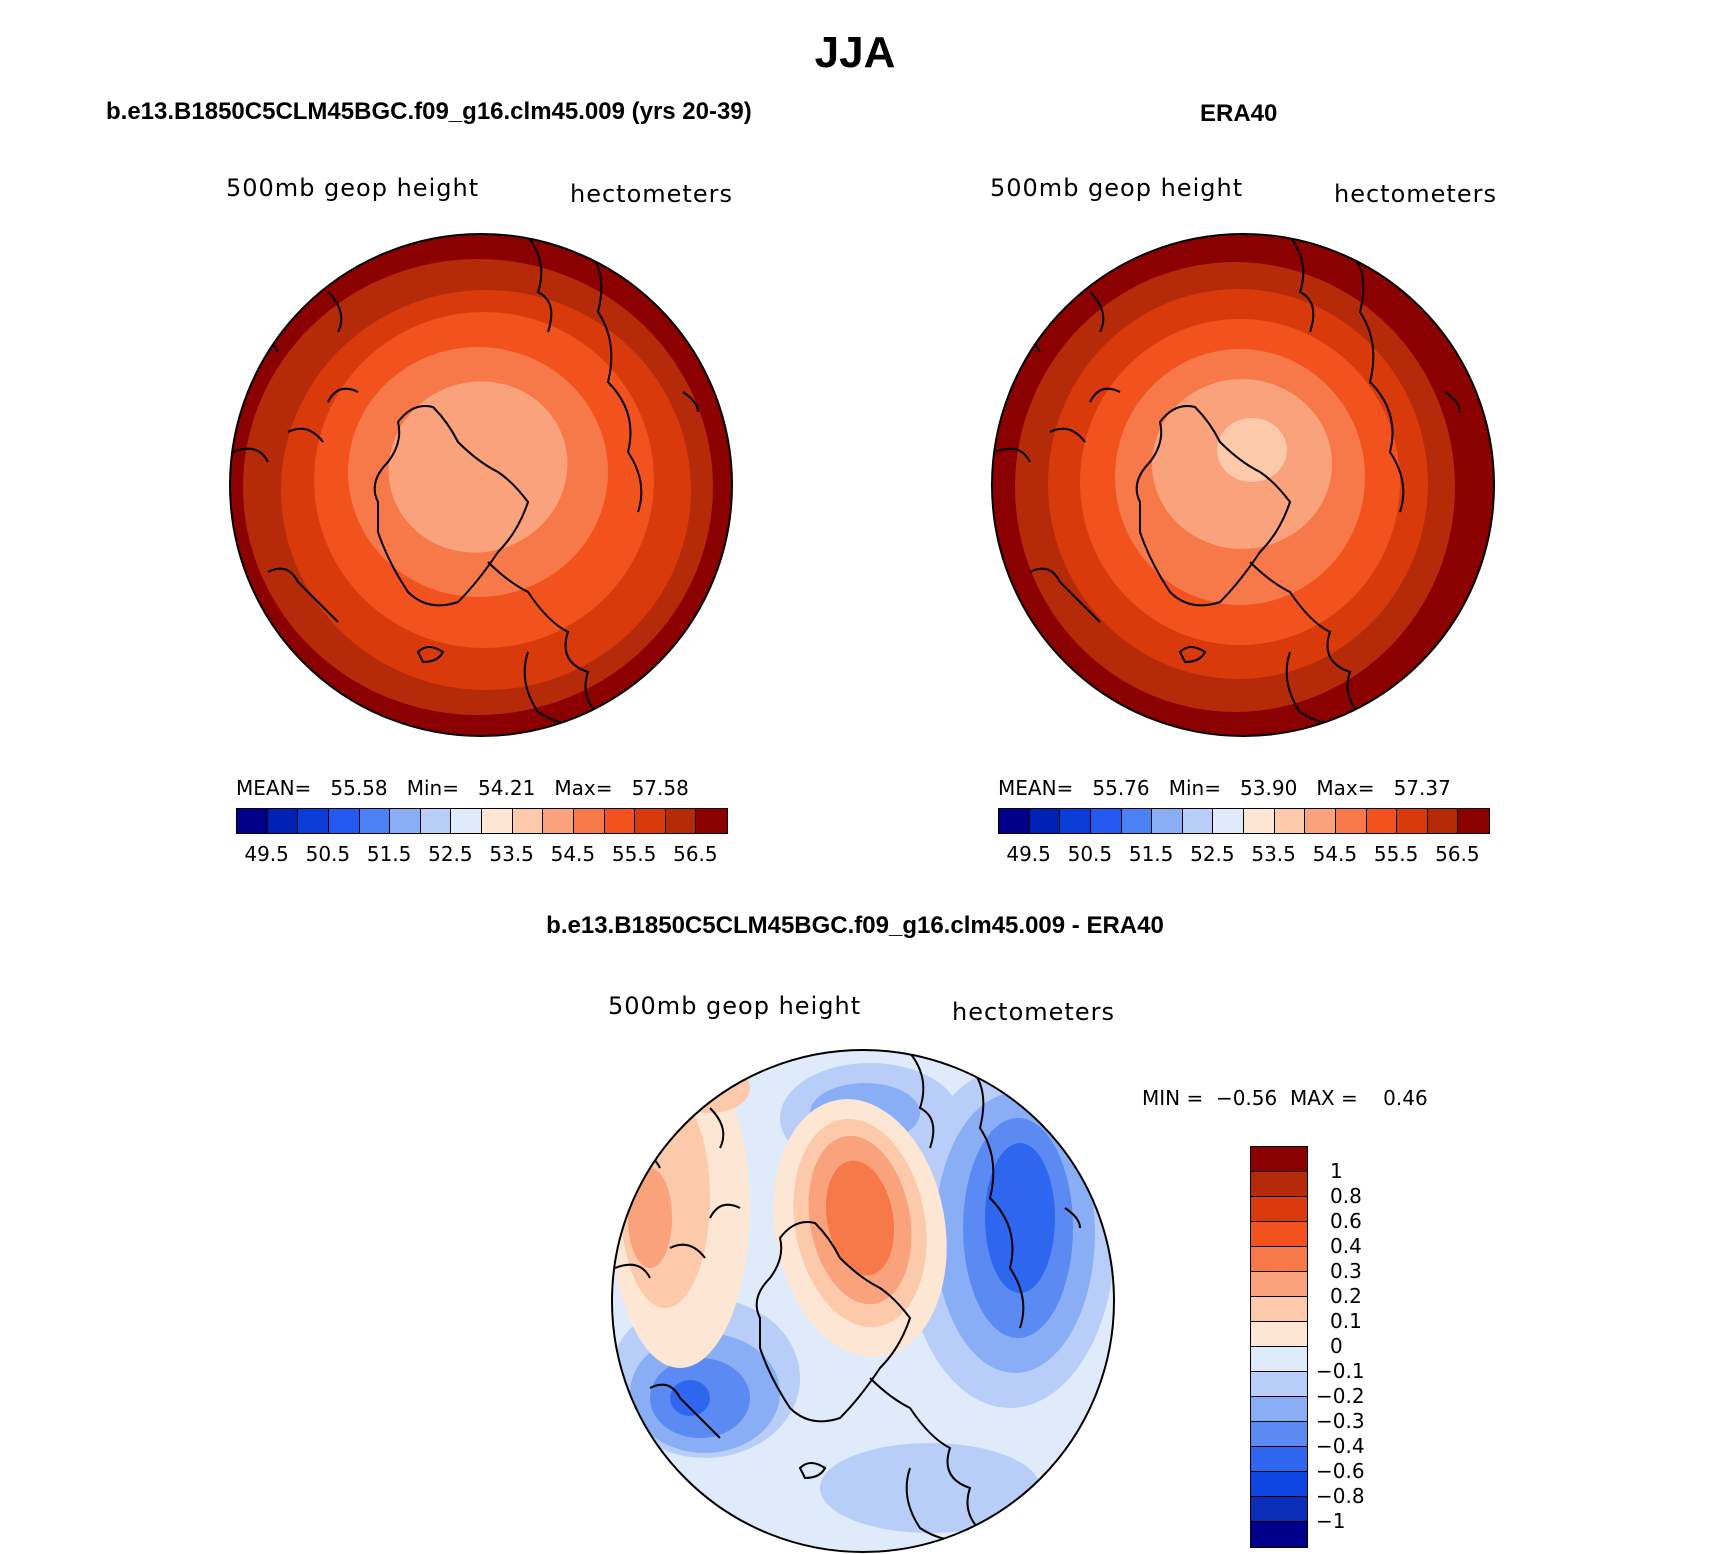 This screenshot has width=1710, height=1554. Describe the element at coordinates (1335, 854) in the screenshot. I see `colorbar-tick-label: 54.5` at that location.